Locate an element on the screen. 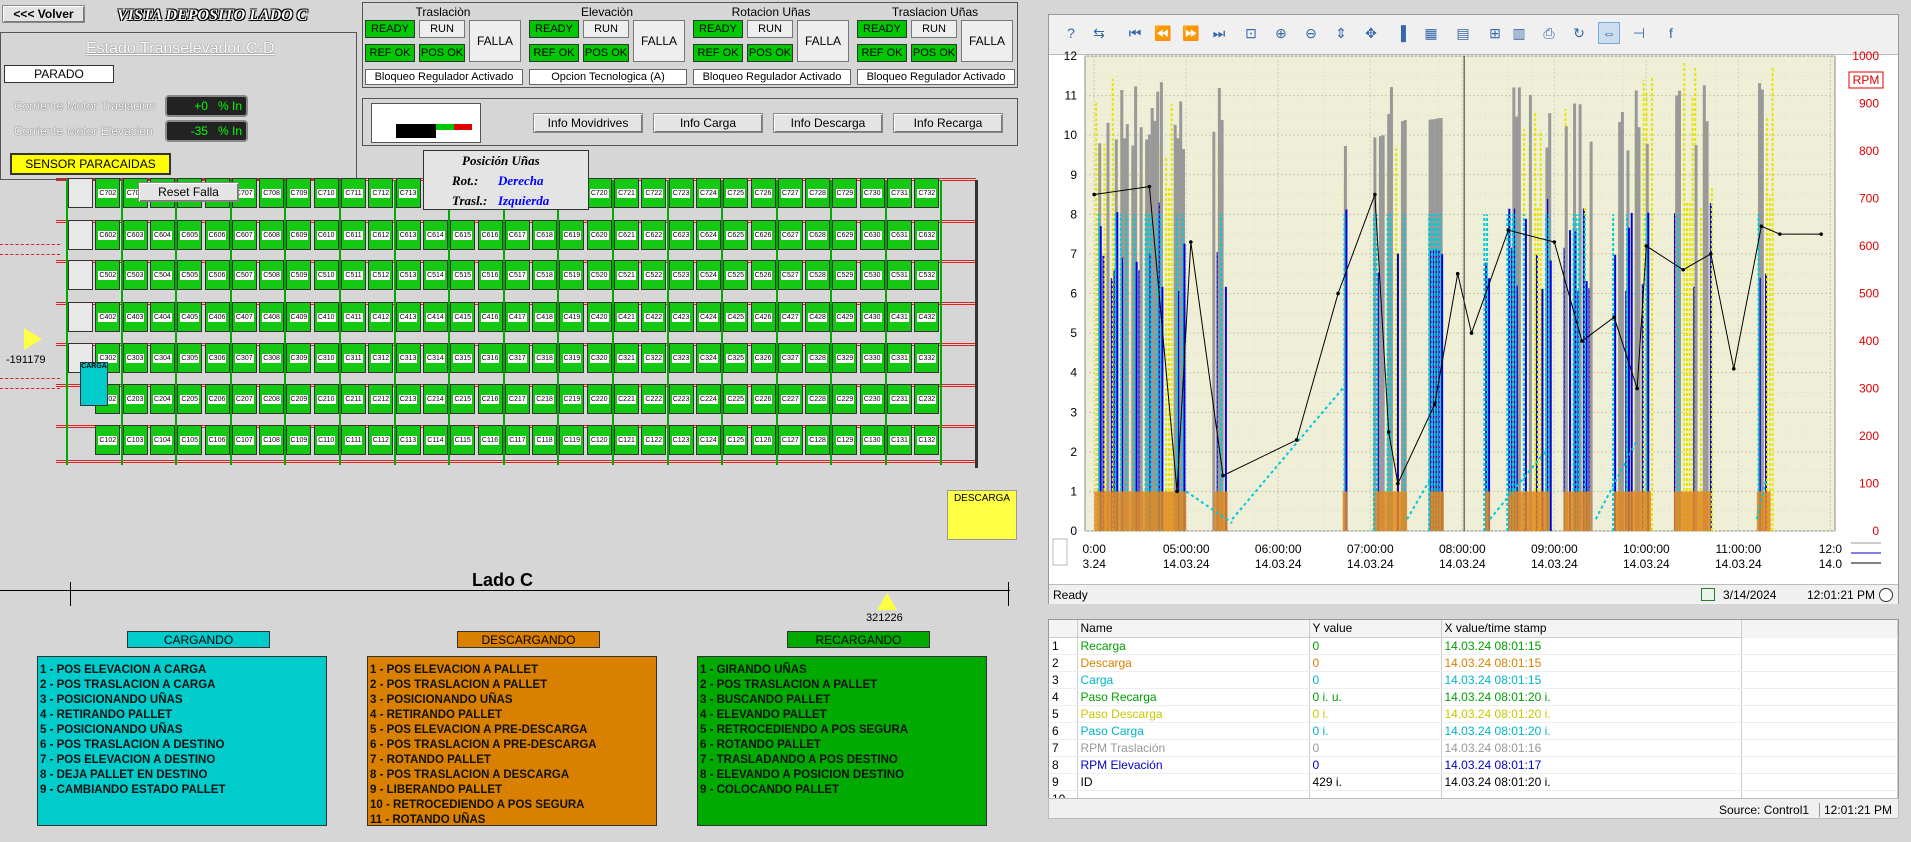  storage-bin: C604 is located at coordinates (162, 235).